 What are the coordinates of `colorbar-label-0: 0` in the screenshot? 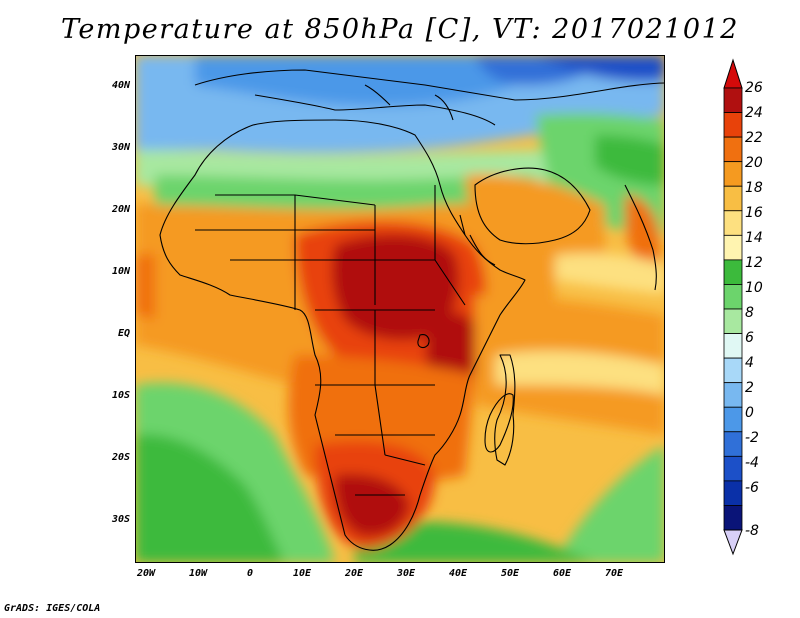 It's located at (749, 413).